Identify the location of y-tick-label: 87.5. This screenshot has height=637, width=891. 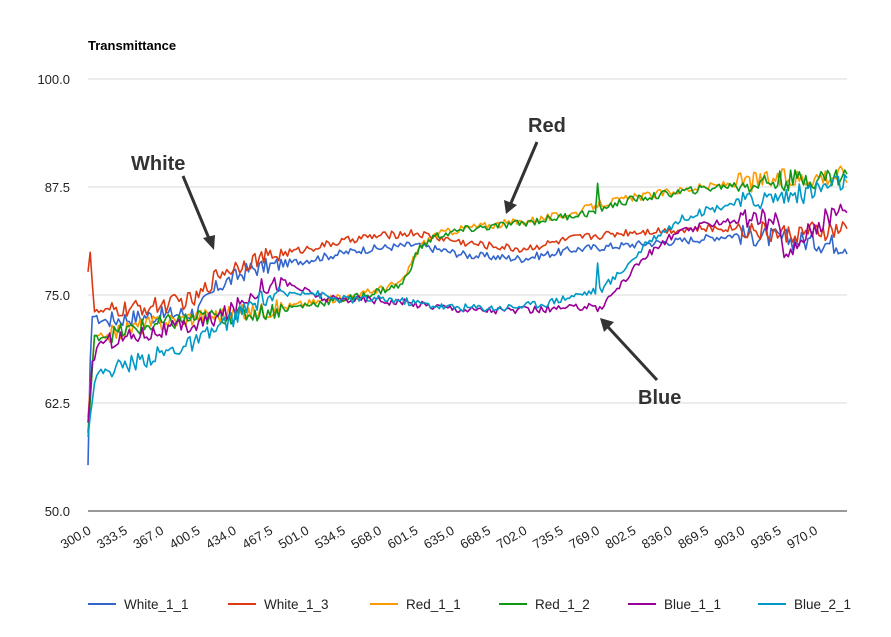
(57, 187).